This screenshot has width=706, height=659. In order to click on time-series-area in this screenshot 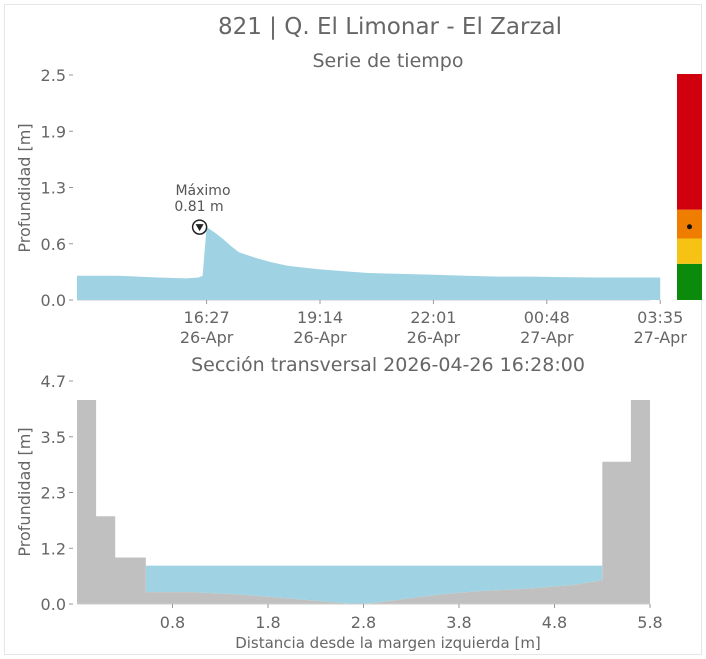, I will do `click(369, 263)`.